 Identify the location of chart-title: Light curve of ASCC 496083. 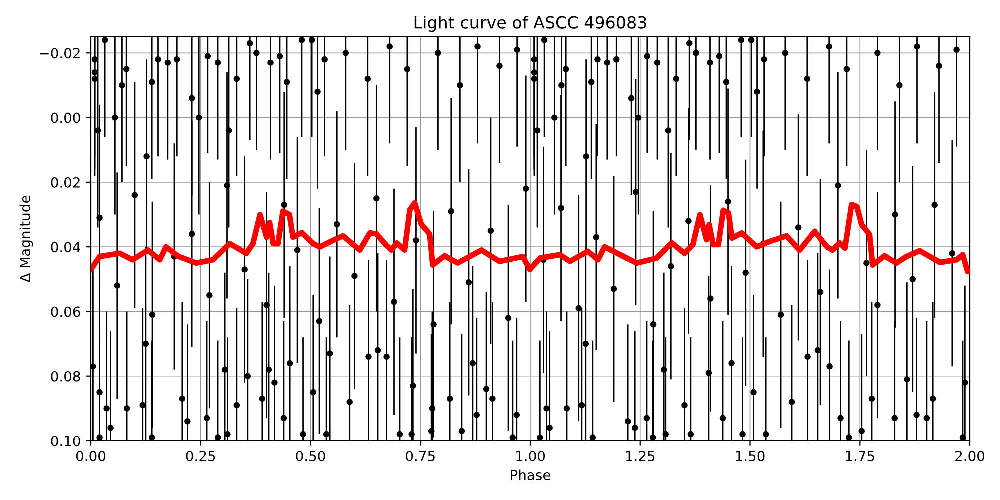
(530, 24).